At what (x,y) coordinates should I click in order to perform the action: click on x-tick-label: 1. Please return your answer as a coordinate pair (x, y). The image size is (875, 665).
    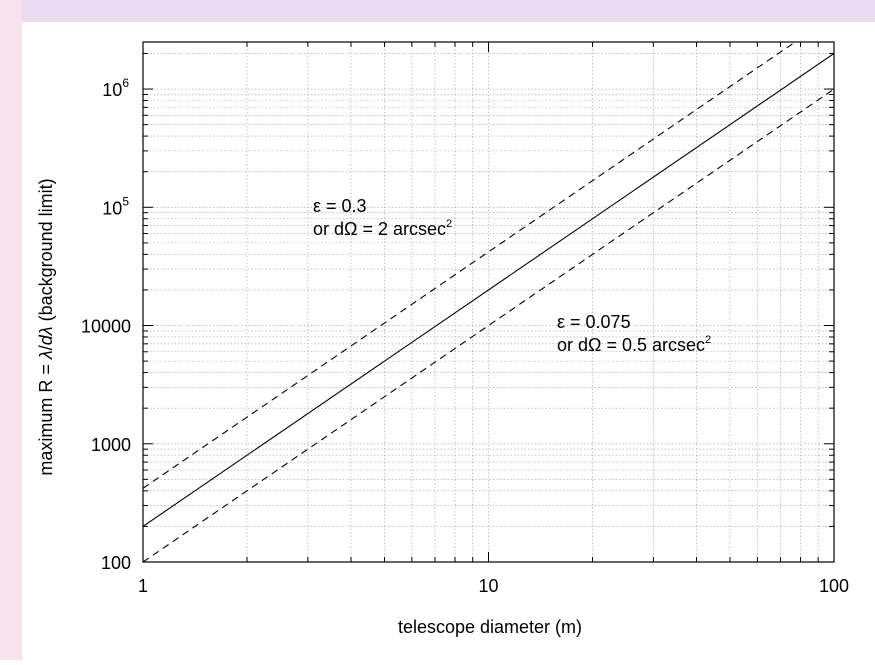
    Looking at the image, I should click on (143, 586).